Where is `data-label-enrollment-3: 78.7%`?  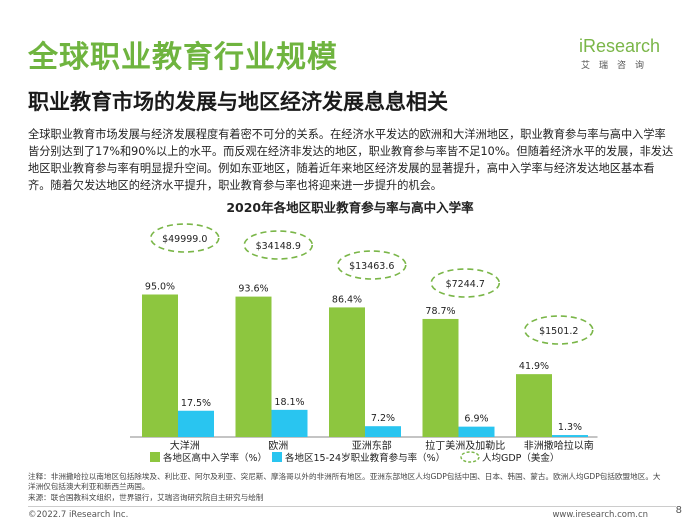
data-label-enrollment-3: 78.7% is located at coordinates (440, 311).